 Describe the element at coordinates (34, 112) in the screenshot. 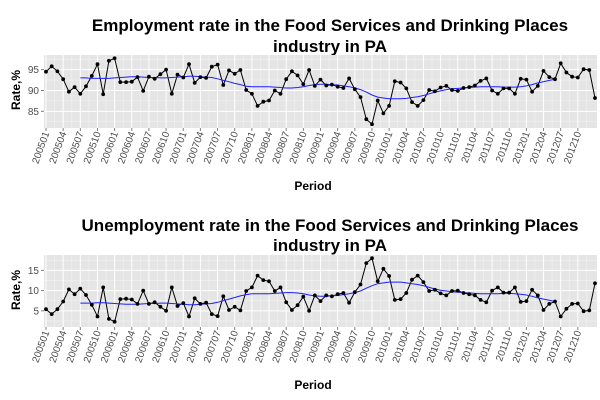

I see `employment-y-tick-label: 85` at that location.